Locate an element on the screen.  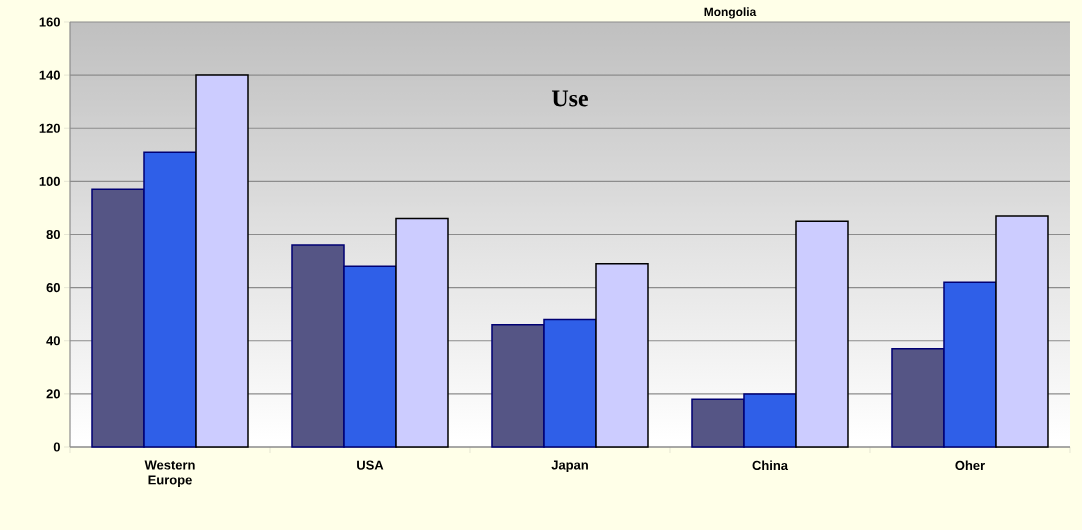
y-tick-label: 120 is located at coordinates (49, 128).